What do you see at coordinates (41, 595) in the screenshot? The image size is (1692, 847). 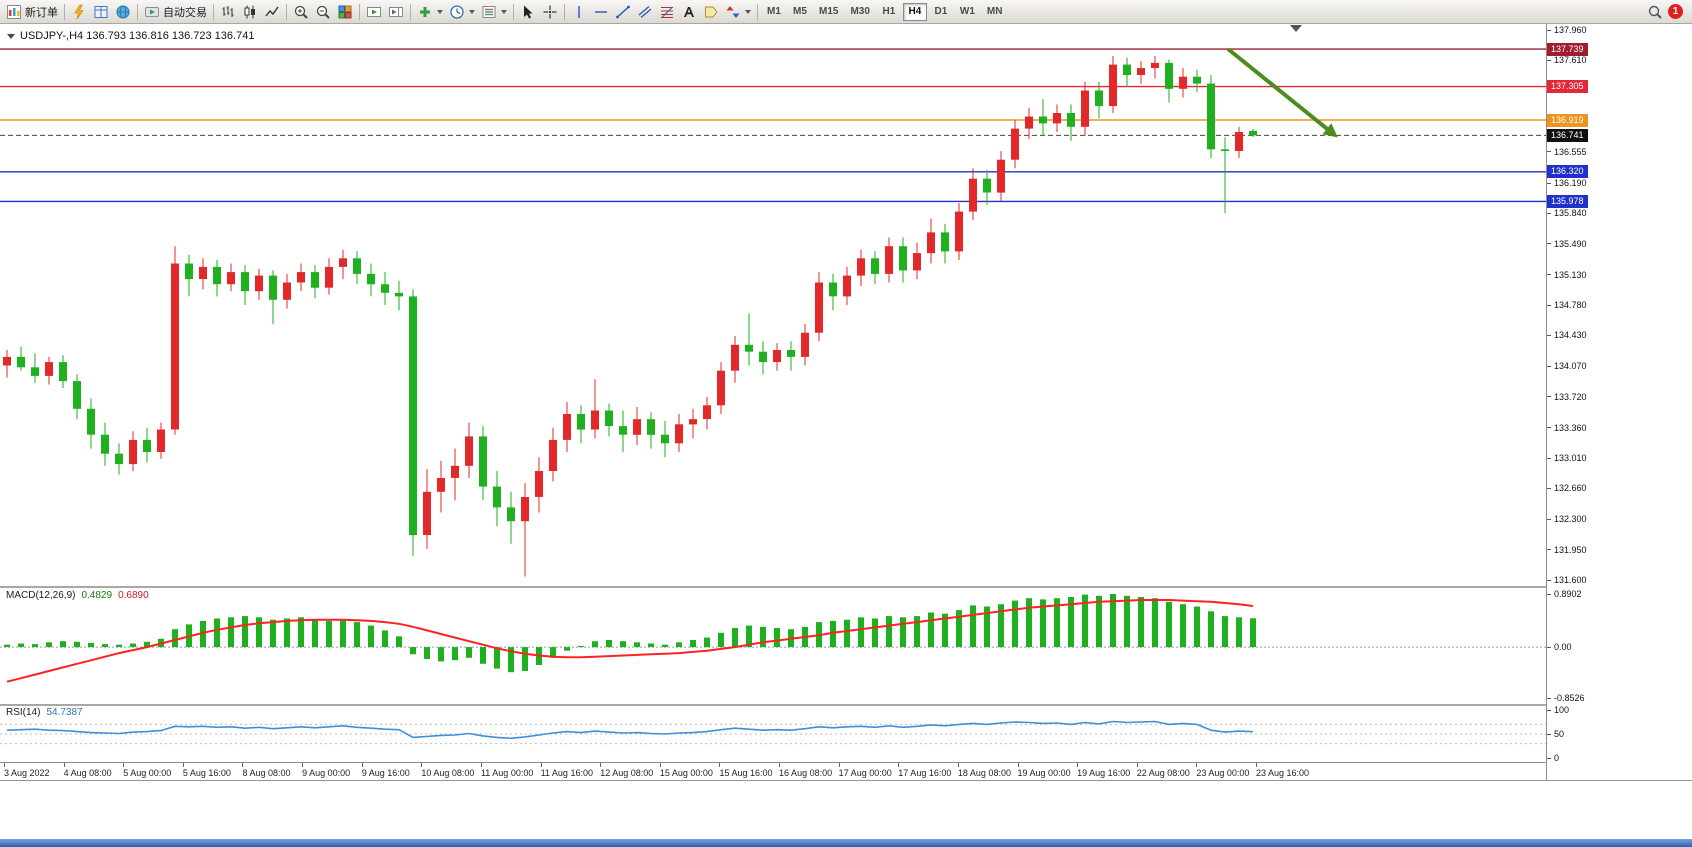 I see `macd-name: MACD(12,26,9)` at bounding box center [41, 595].